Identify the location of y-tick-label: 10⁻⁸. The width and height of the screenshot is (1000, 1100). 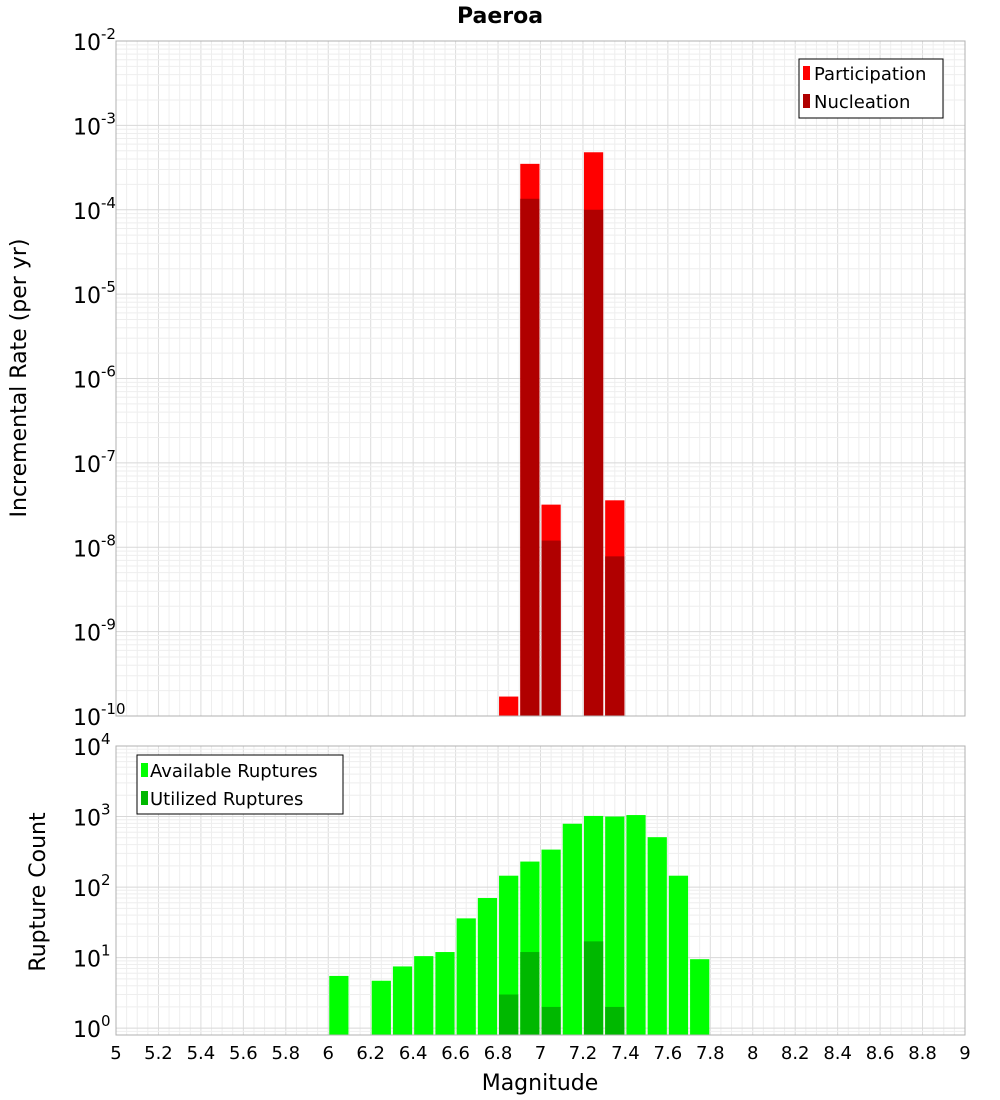
(94, 546).